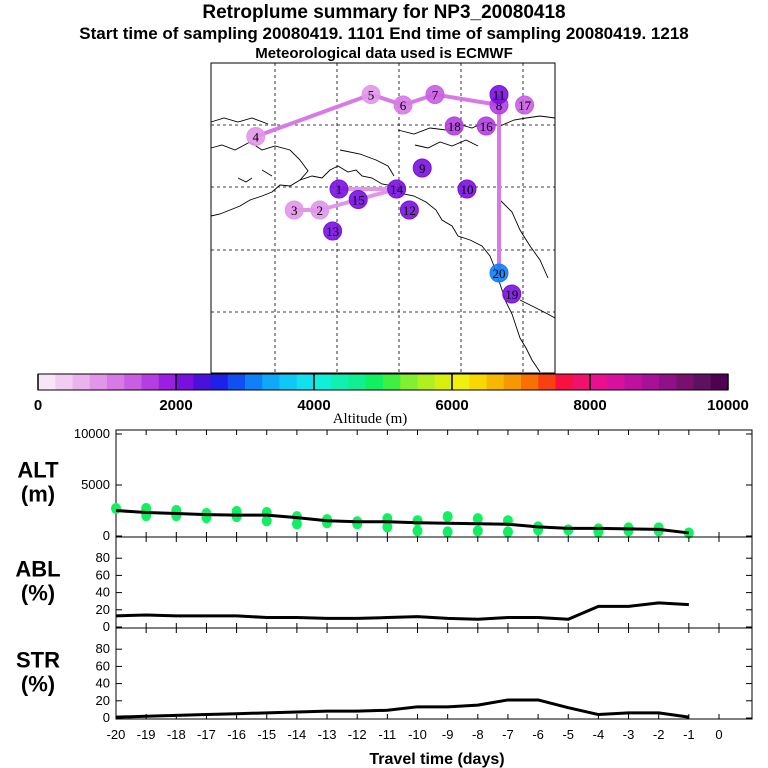 The image size is (768, 768). What do you see at coordinates (387, 734) in the screenshot?
I see `x-tick-label: -11` at bounding box center [387, 734].